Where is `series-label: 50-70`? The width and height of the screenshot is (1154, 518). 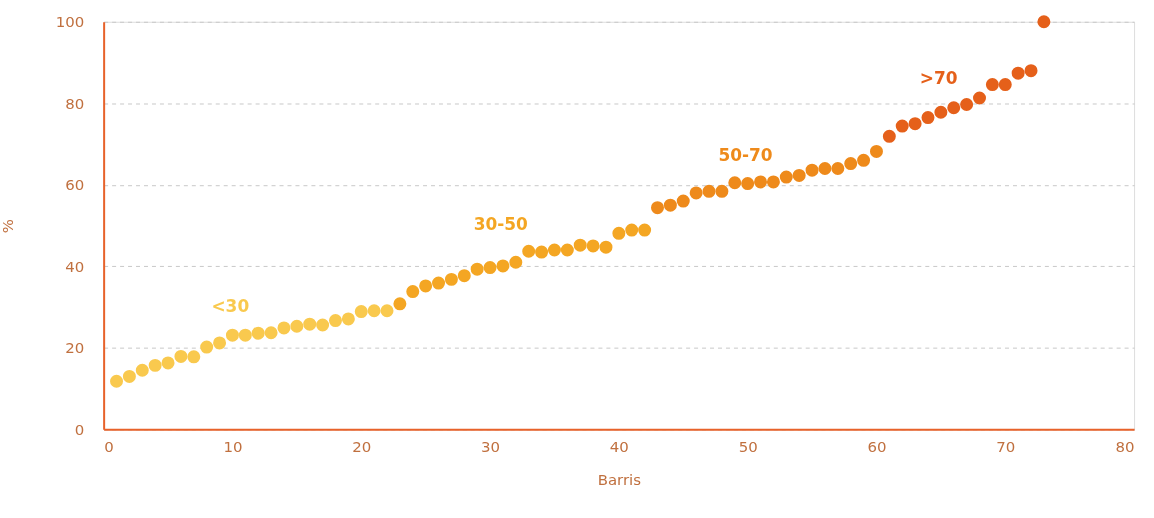 series-label: 50-70 is located at coordinates (745, 155).